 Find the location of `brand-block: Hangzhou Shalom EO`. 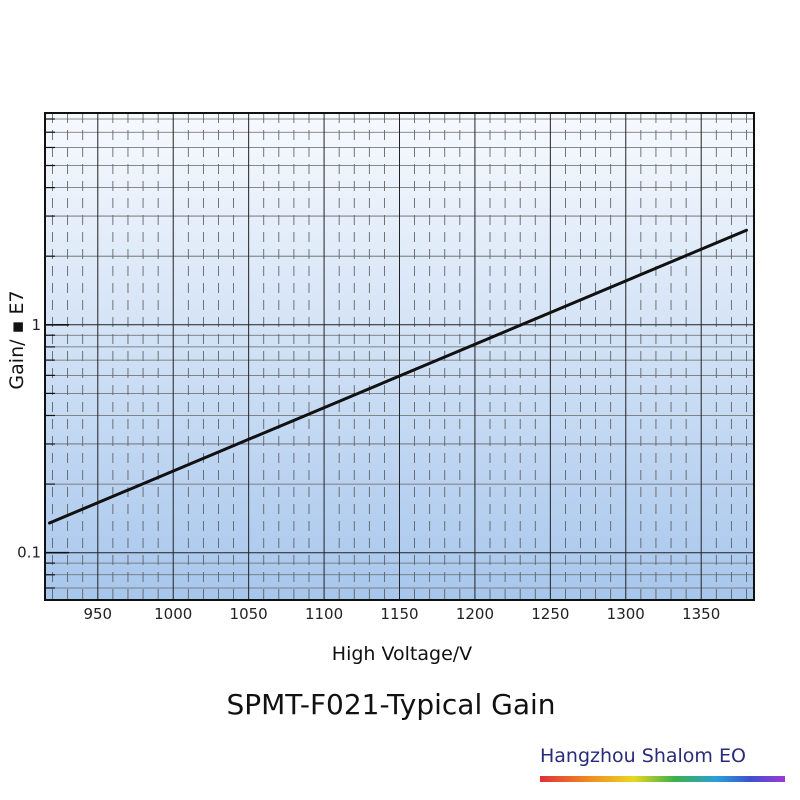

brand-block: Hangzhou Shalom EO is located at coordinates (662, 763).